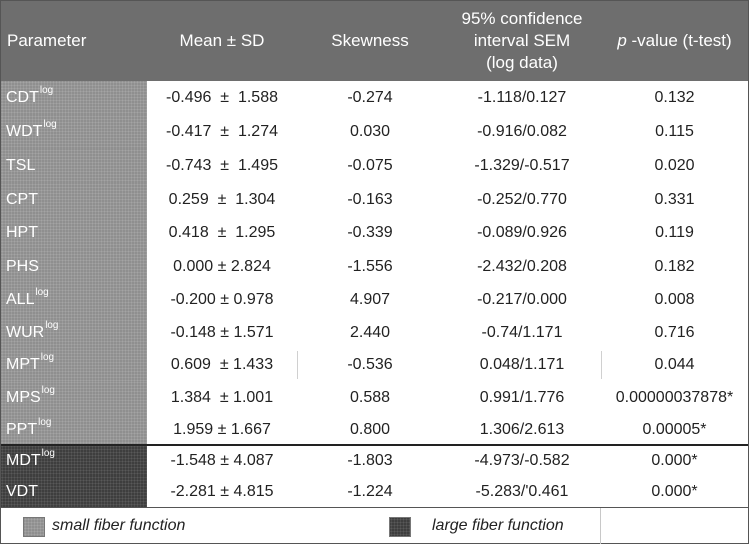 The image size is (749, 544). I want to click on ci-cell: -0.252/0.770, so click(522, 199).